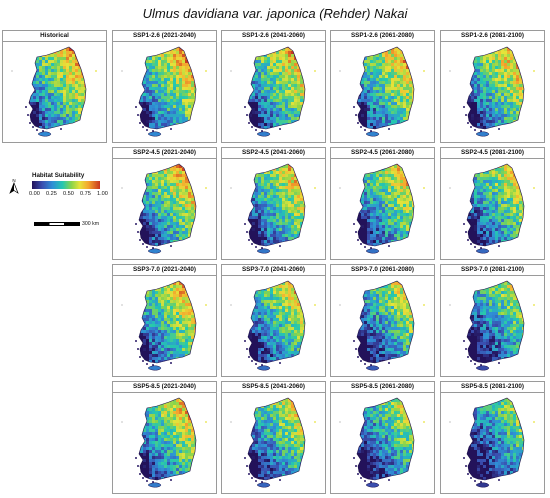 The image size is (550, 498). I want to click on map-panel-ssp585-2061: SSP5-8.5 (2061-2080), so click(382, 437).